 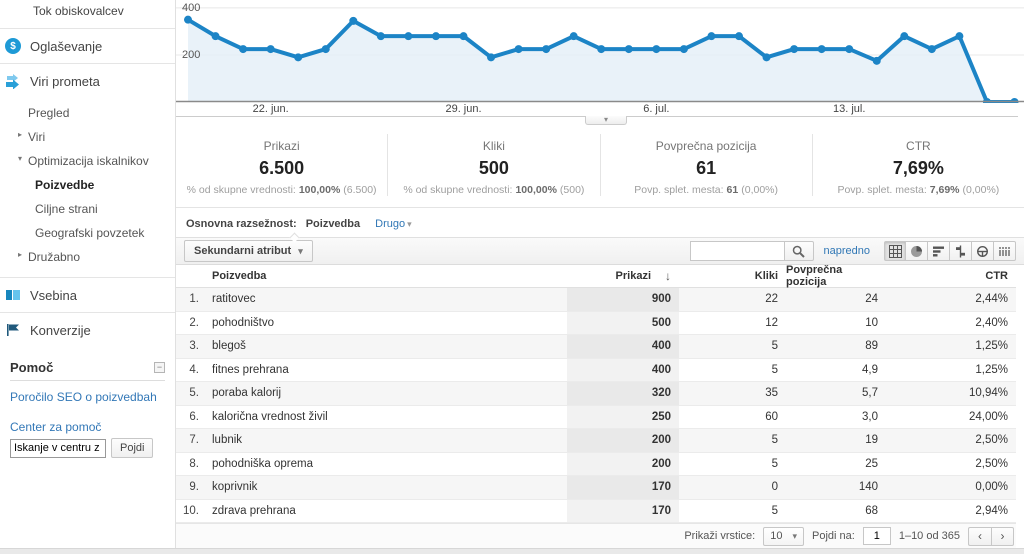 I want to click on help-title: Pomoč, so click(x=32, y=367).